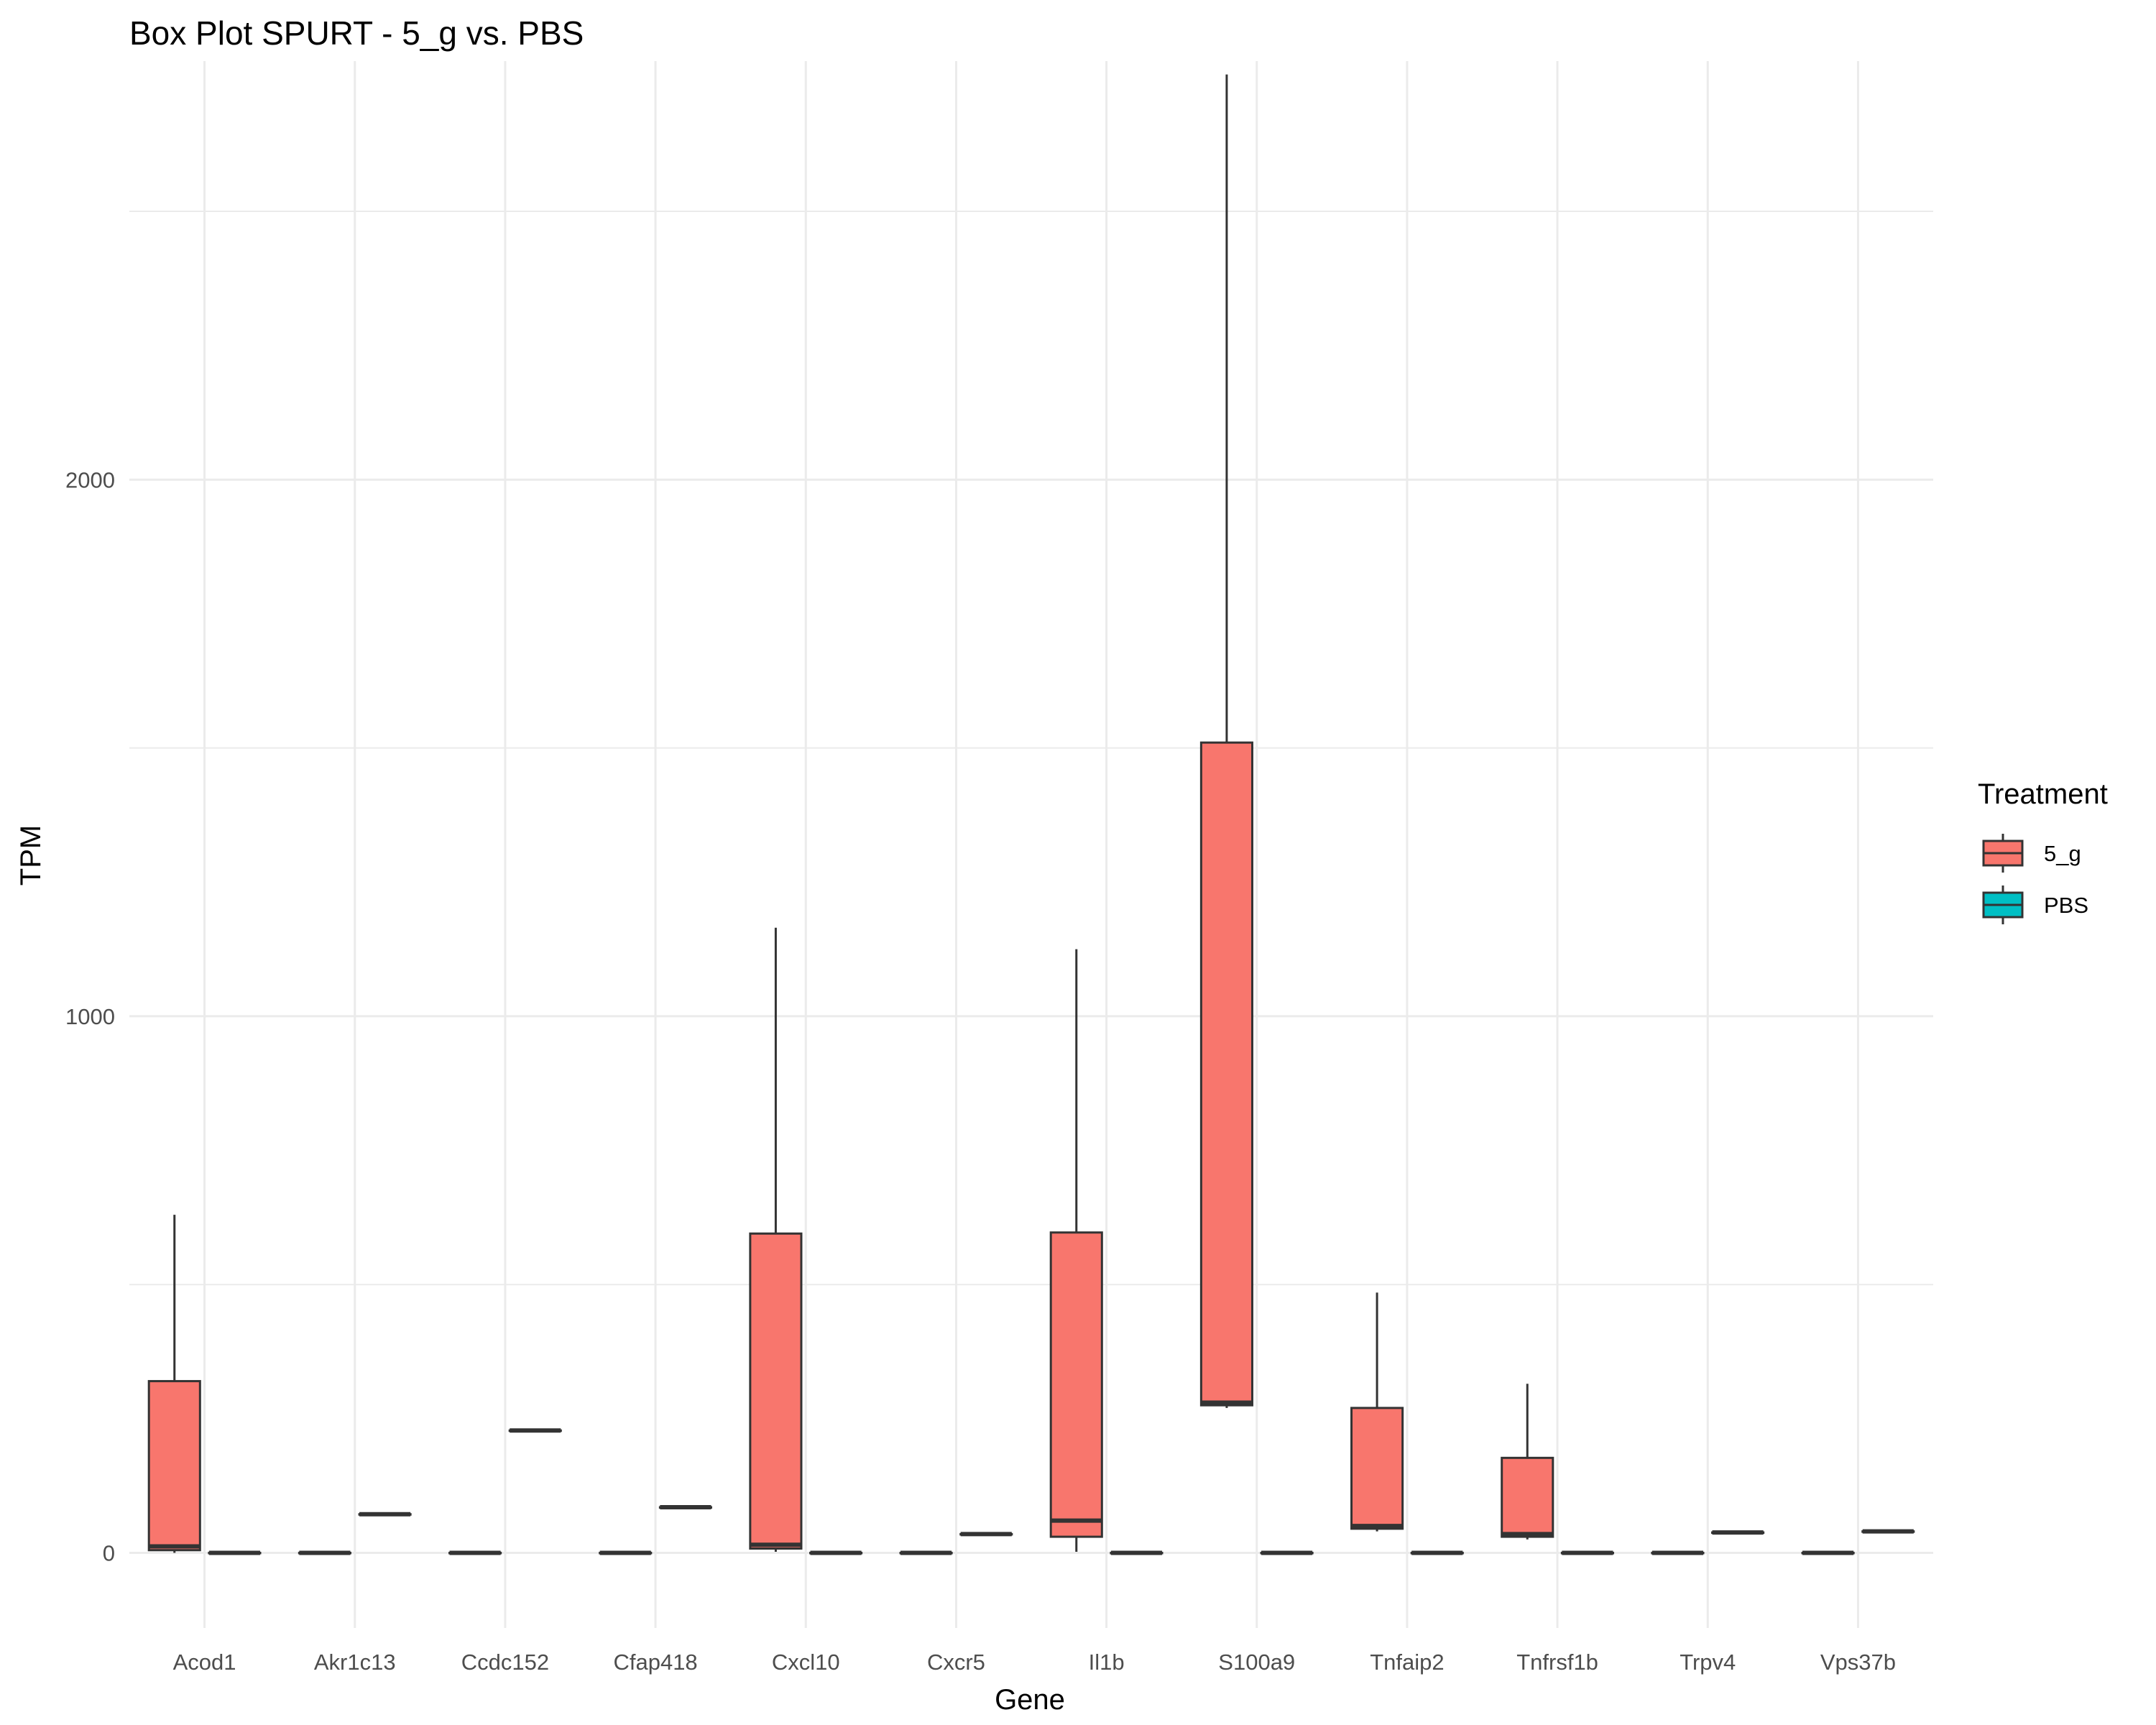 Image resolution: width=2156 pixels, height=1725 pixels. Describe the element at coordinates (2043, 794) in the screenshot. I see `legend-title: Treatment` at that location.